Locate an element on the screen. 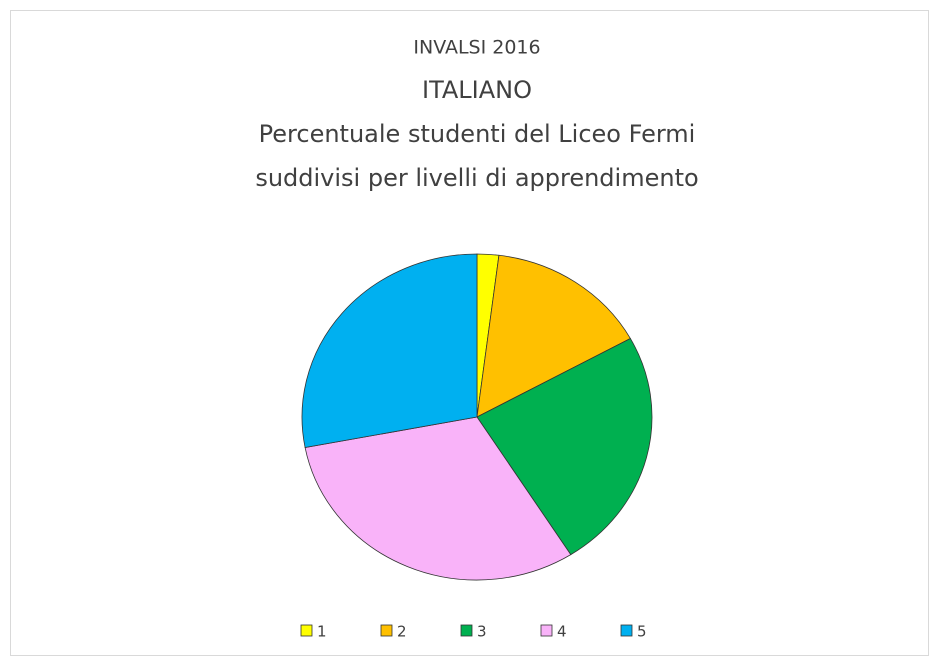 This screenshot has height=666, width=939. legend-label: 4 is located at coordinates (562, 632).